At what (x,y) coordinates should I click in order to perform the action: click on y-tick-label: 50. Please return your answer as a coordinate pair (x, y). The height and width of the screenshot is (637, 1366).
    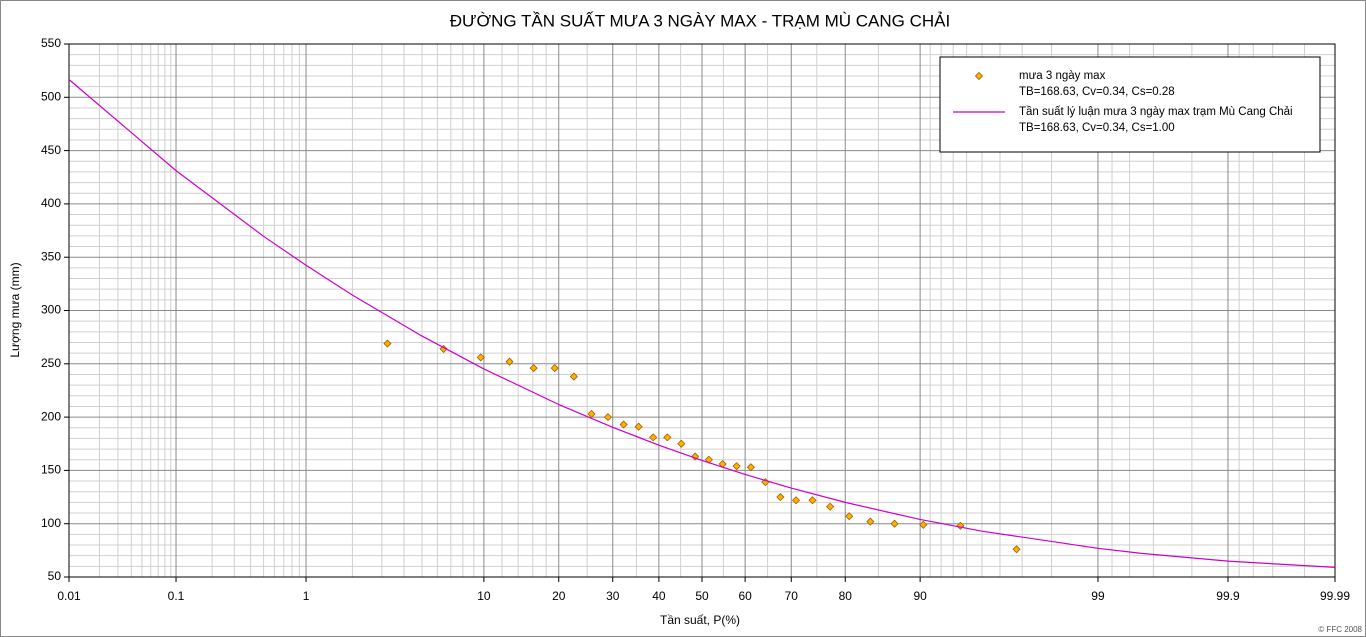
    Looking at the image, I should click on (55, 576).